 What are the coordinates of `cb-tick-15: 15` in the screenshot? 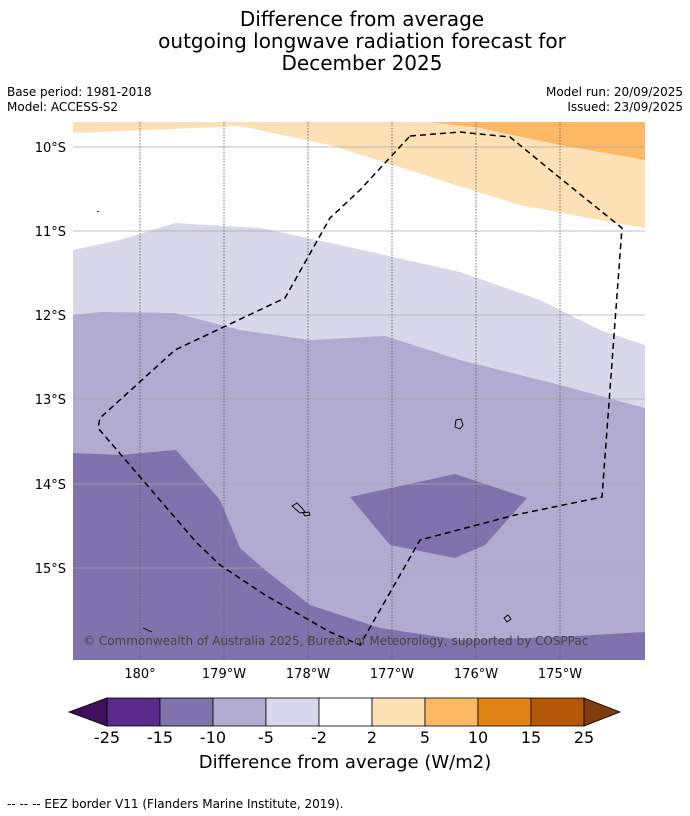 It's located at (531, 737).